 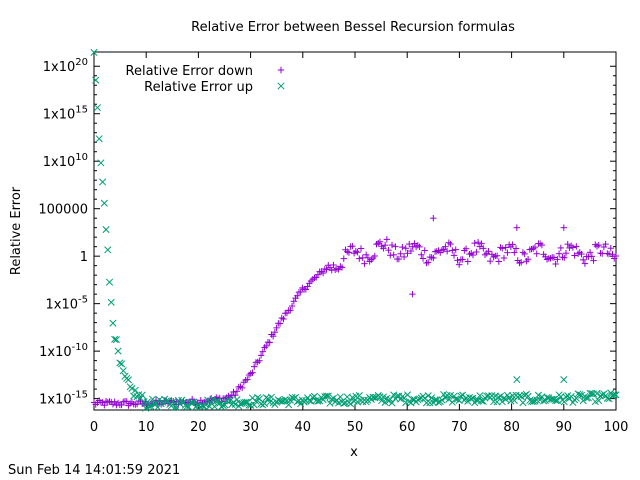 I want to click on y-tick-exponent: 20, so click(x=81, y=62).